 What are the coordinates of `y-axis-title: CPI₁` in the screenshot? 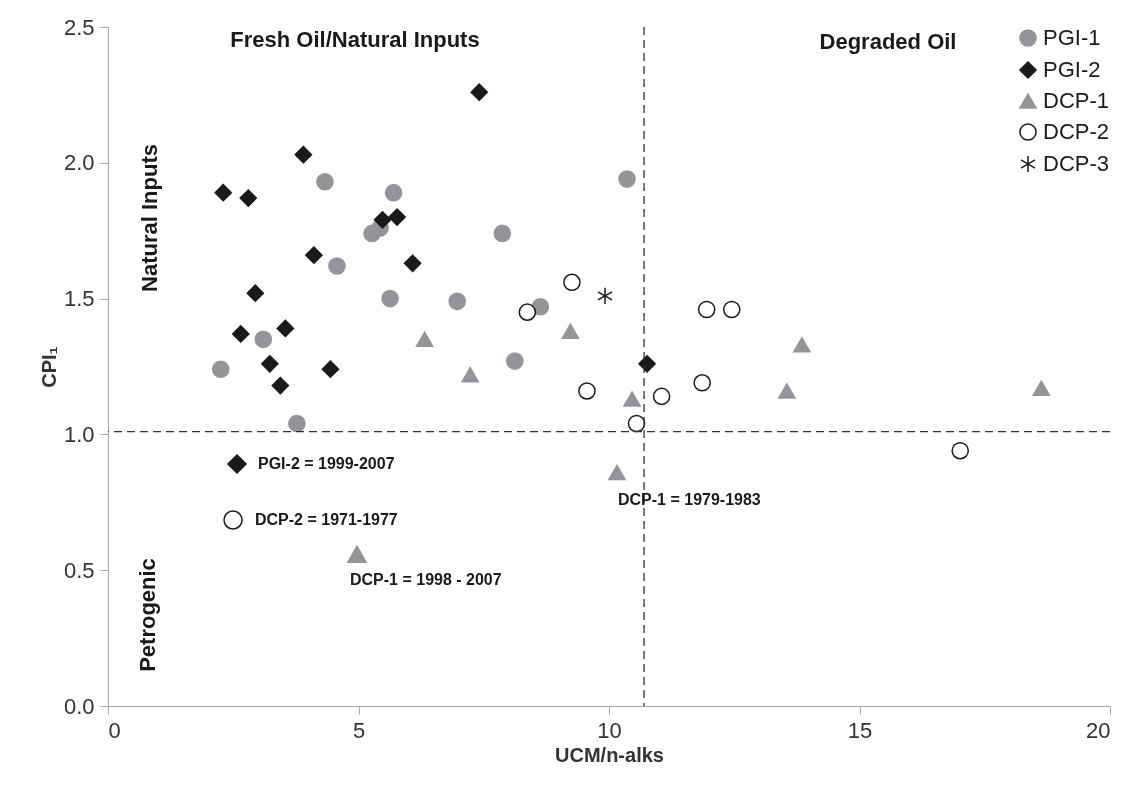 It's located at (48, 367).